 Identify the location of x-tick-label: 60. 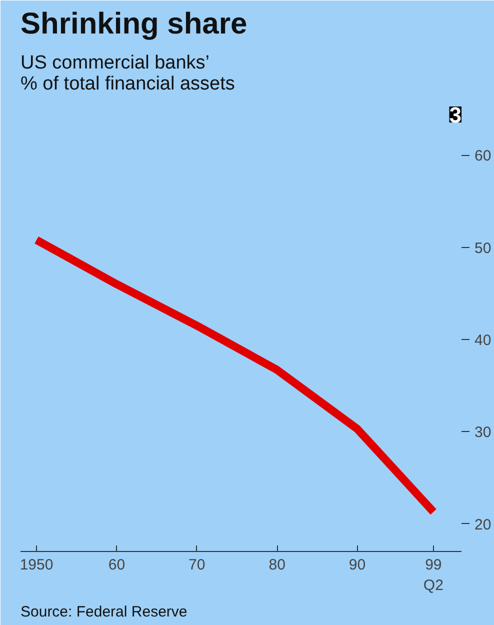
(117, 565).